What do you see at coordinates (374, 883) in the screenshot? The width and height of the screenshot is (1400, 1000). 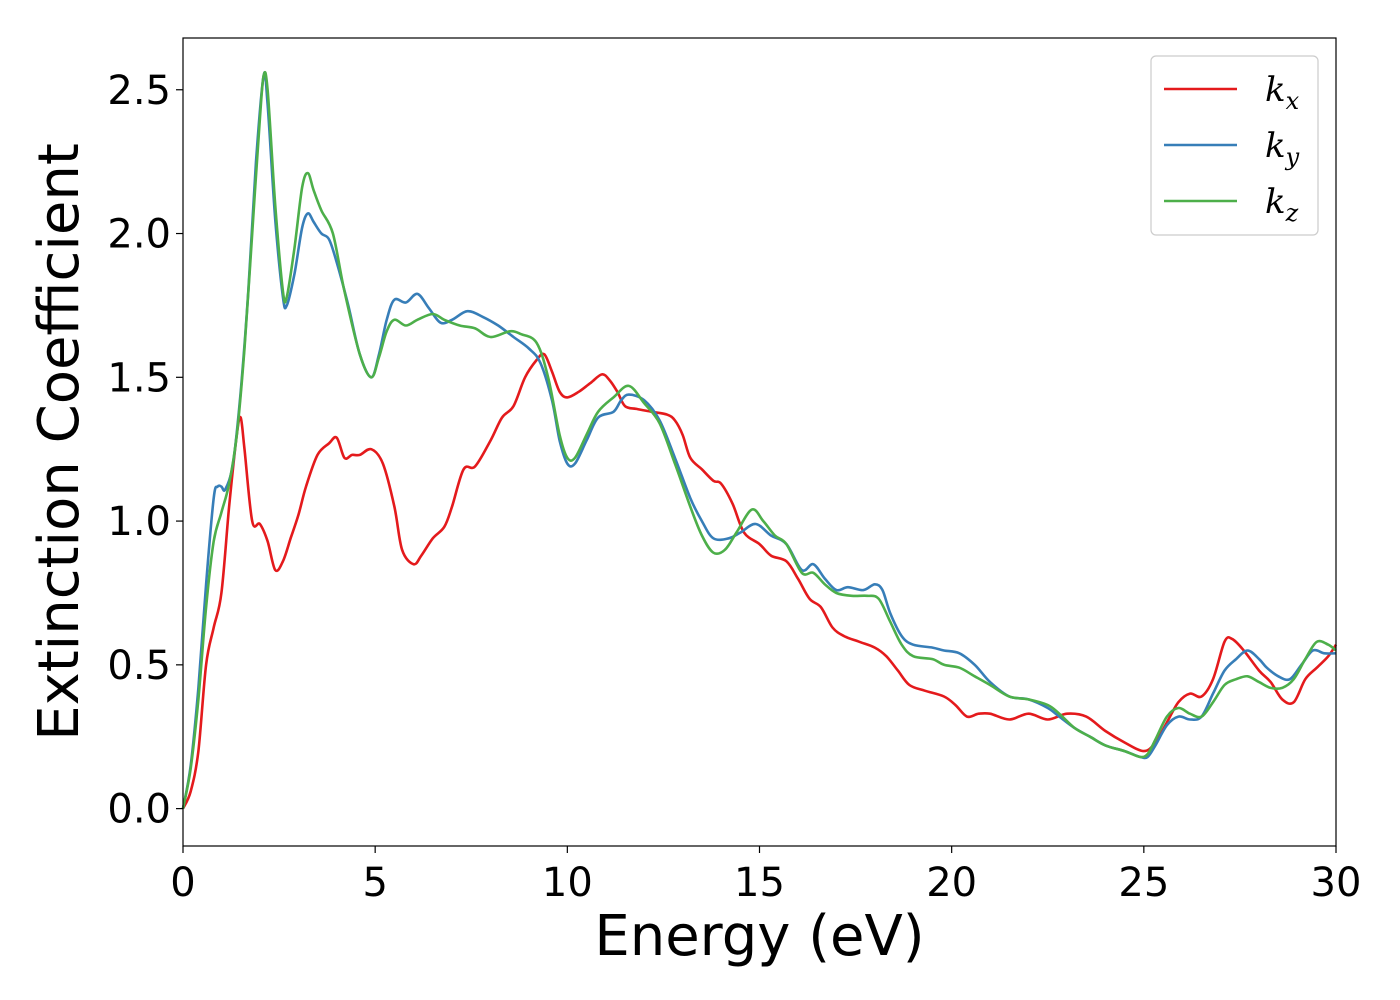 I see `x-tick-label: 5` at bounding box center [374, 883].